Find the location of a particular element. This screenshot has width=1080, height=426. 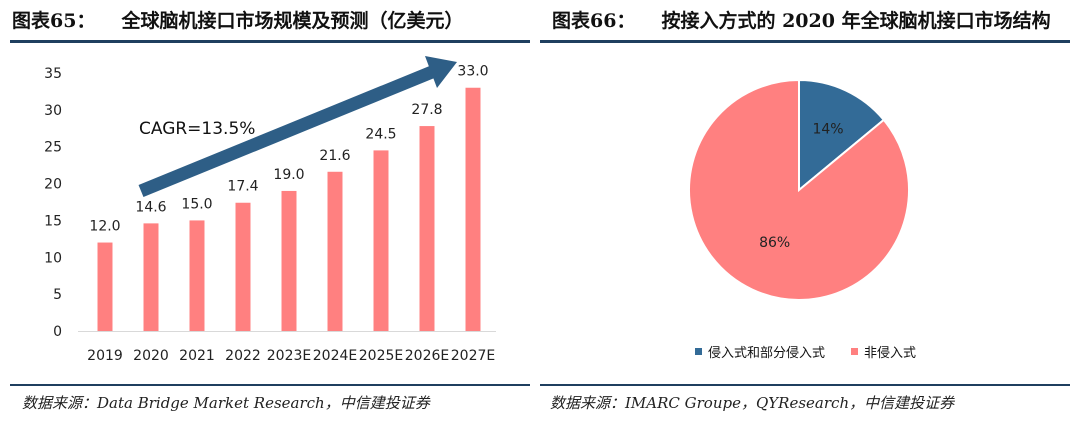

bar-value-label: 24.5 is located at coordinates (380, 134).